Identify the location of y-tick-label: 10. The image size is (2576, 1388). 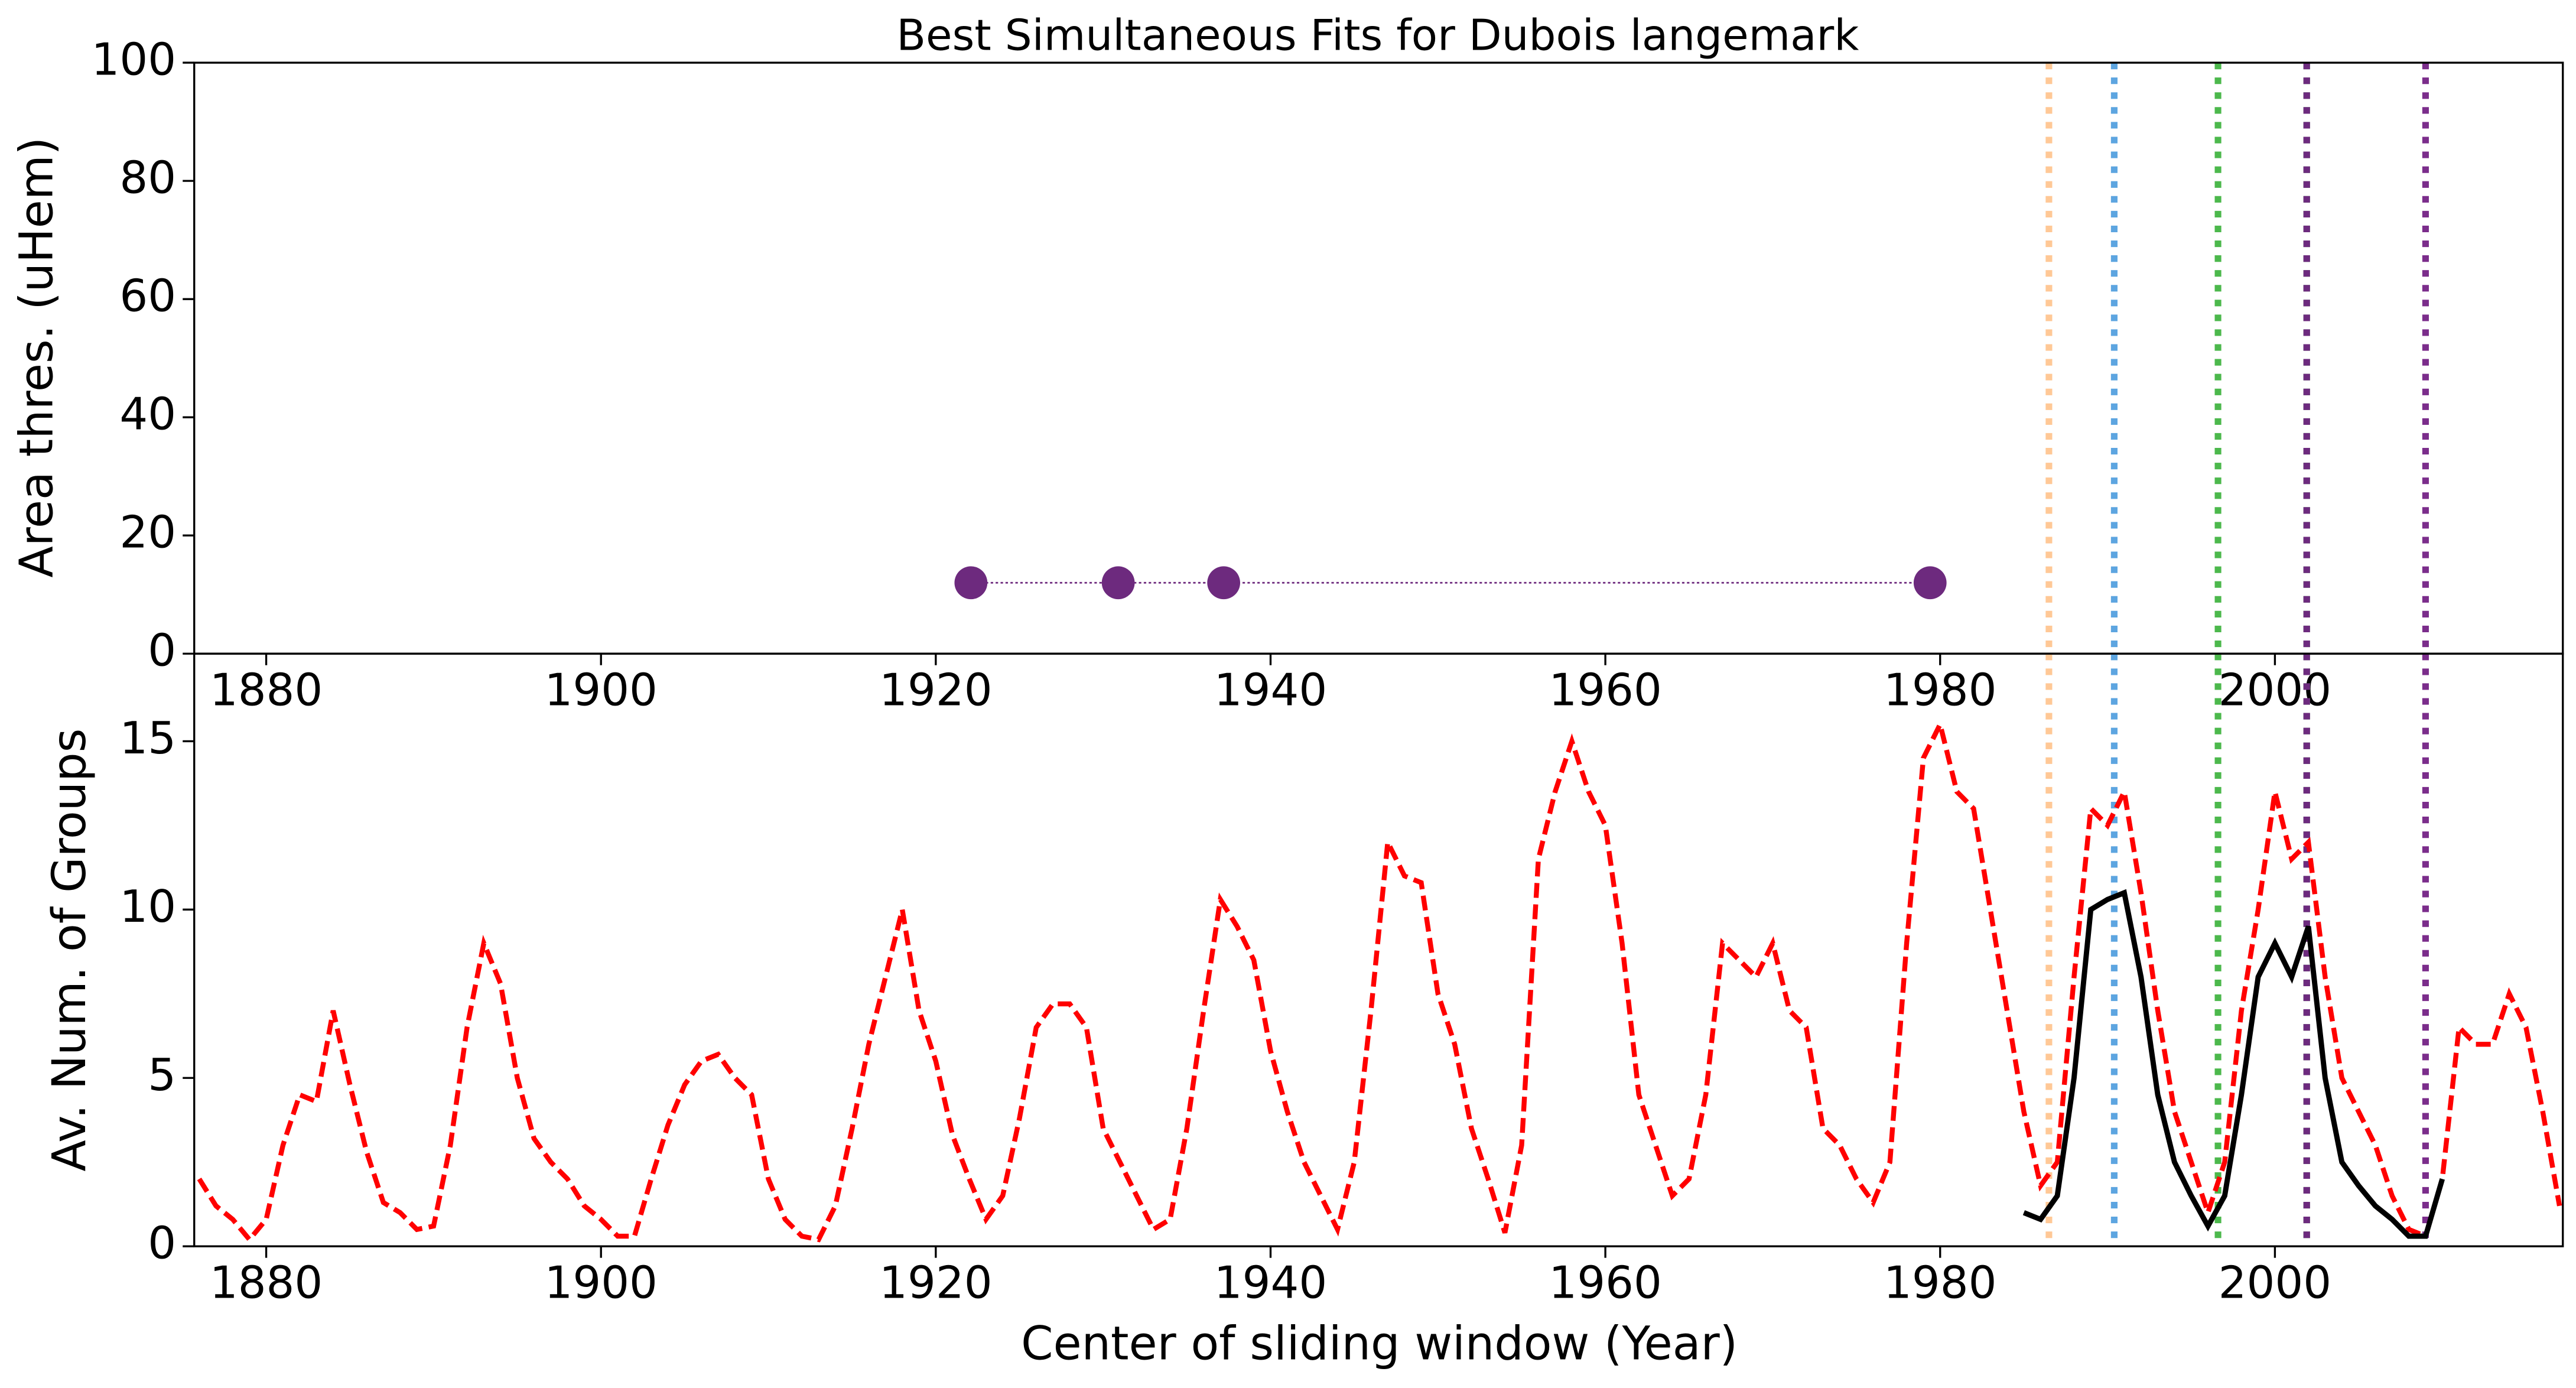
(147, 906).